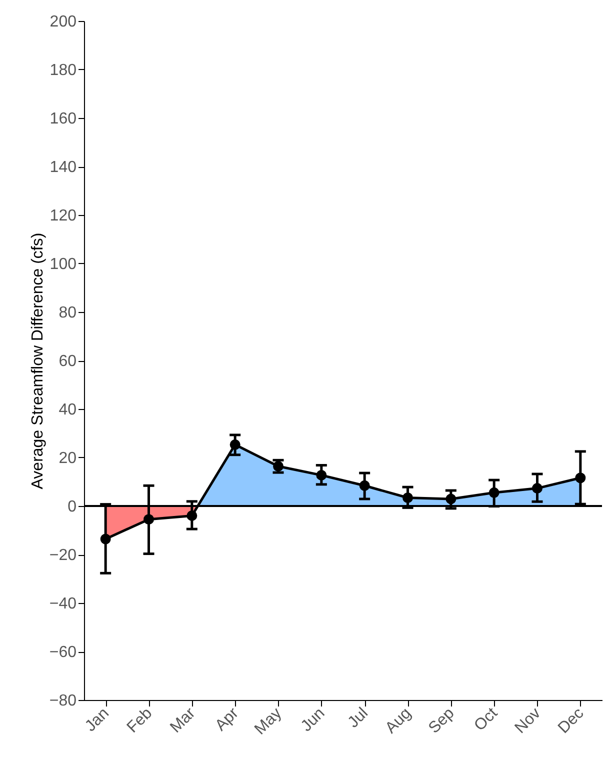 The image size is (605, 760). Describe the element at coordinates (63, 70) in the screenshot. I see `y-tick-label: 180` at that location.